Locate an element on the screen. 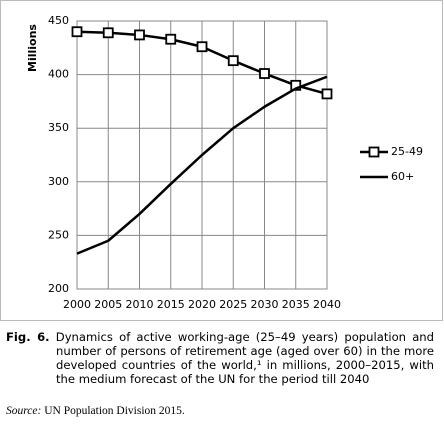 Image resolution: width=444 pixels, height=429 pixels. source-text: UN Population Division 2015. is located at coordinates (114, 411).